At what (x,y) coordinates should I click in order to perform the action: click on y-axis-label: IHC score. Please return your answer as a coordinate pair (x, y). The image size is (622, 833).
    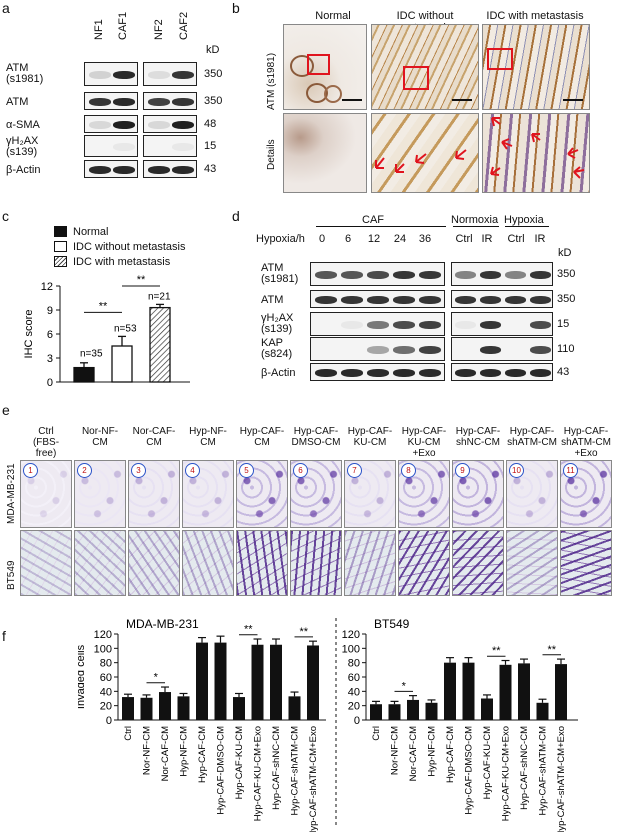
    Looking at the image, I should click on (29, 334).